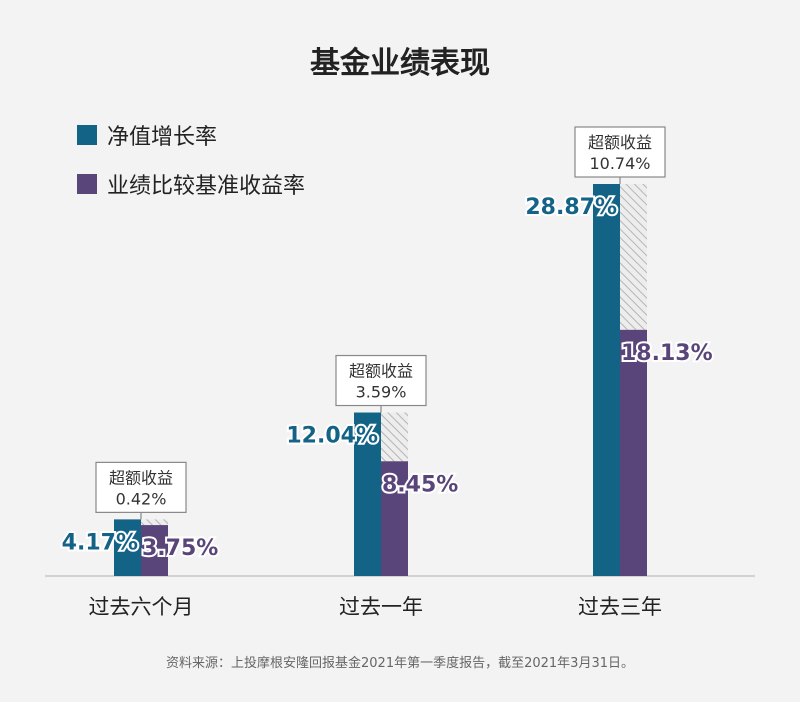  I want to click on legend-label-net-value: 净值增长率, so click(162, 137).